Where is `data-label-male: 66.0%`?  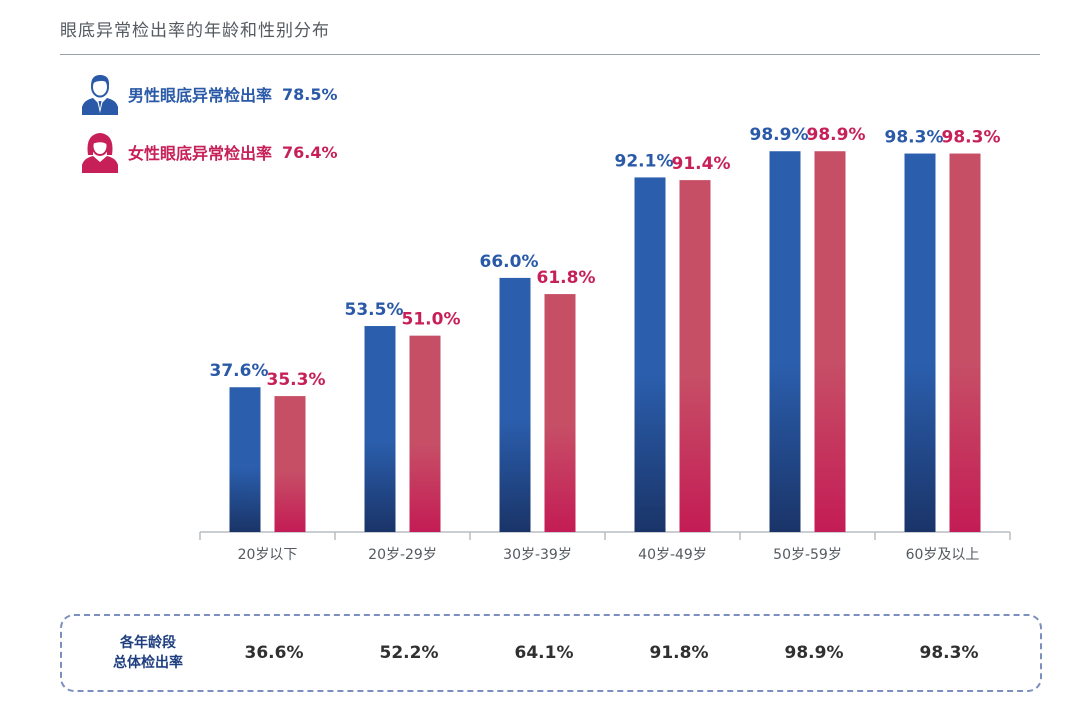
data-label-male: 66.0% is located at coordinates (509, 262).